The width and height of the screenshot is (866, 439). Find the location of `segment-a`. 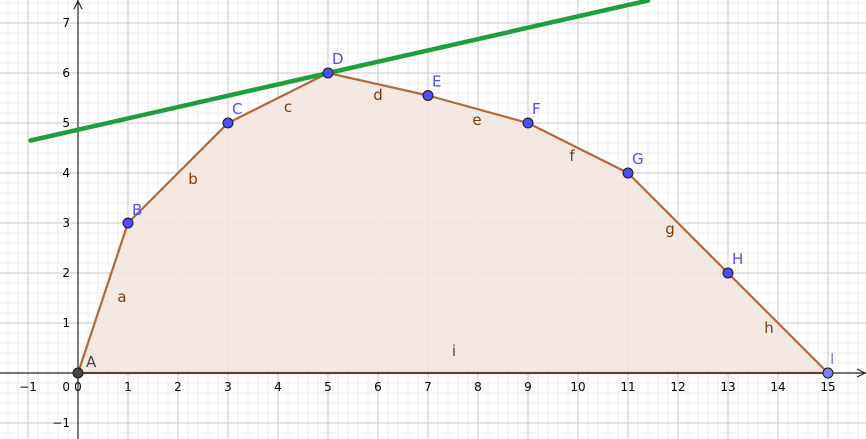

segment-a is located at coordinates (103, 298).